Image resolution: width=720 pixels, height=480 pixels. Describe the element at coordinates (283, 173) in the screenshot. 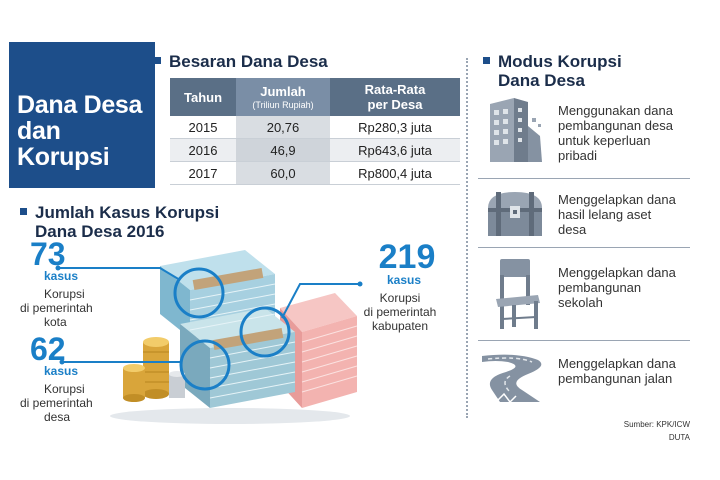

I see `cell-jumlah: 60,0` at that location.